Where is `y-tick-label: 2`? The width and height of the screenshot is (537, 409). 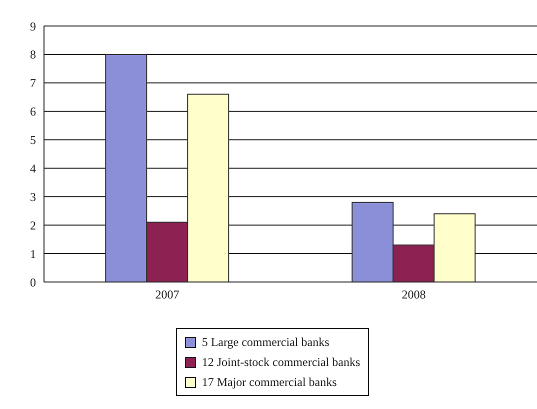 y-tick-label: 2 is located at coordinates (33, 225).